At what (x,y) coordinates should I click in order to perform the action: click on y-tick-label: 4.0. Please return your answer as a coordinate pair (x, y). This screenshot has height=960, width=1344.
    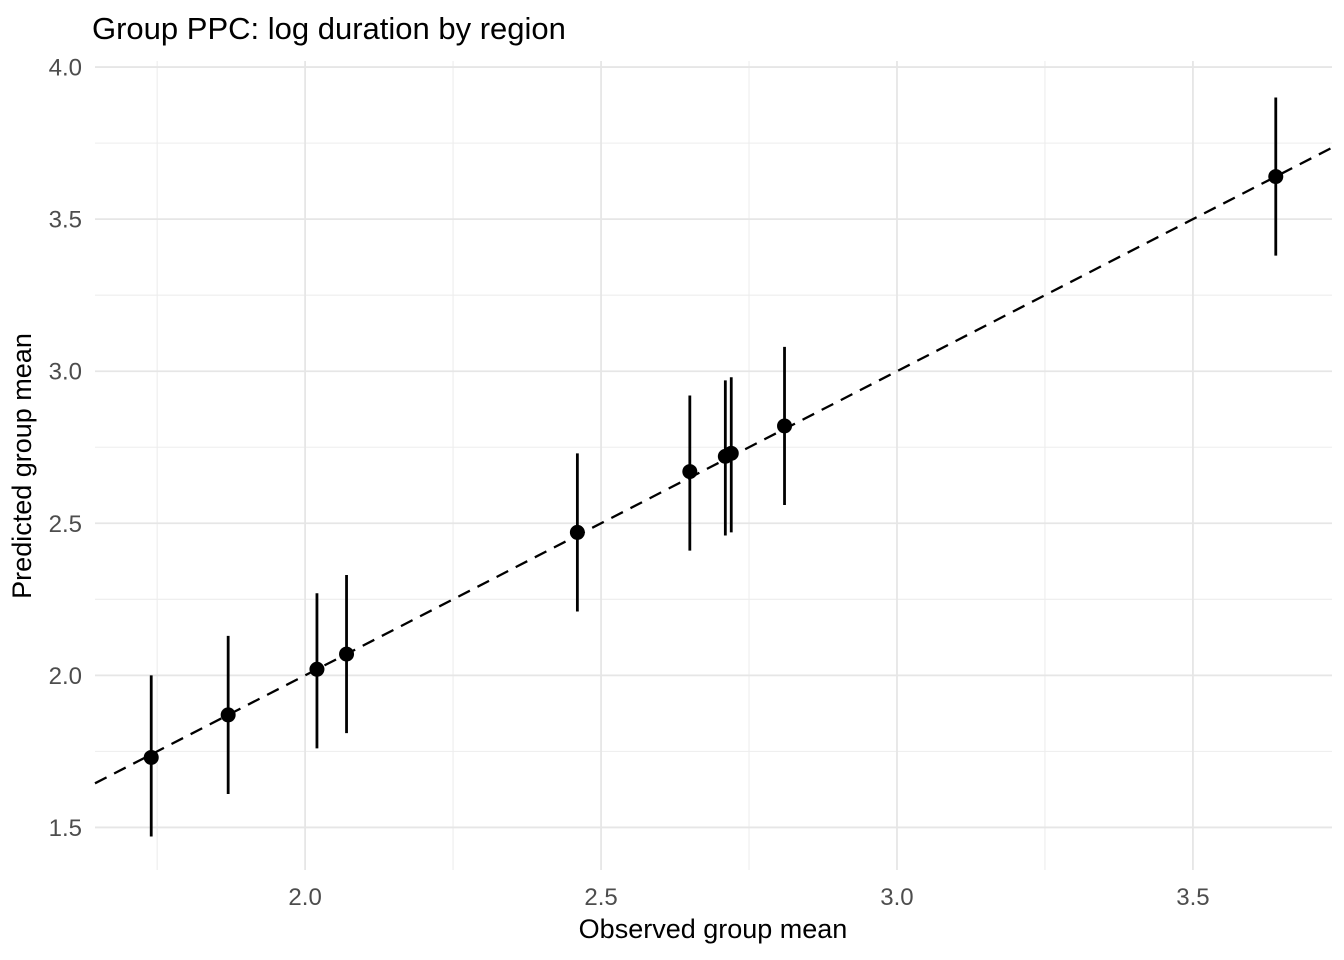
    Looking at the image, I should click on (65, 68).